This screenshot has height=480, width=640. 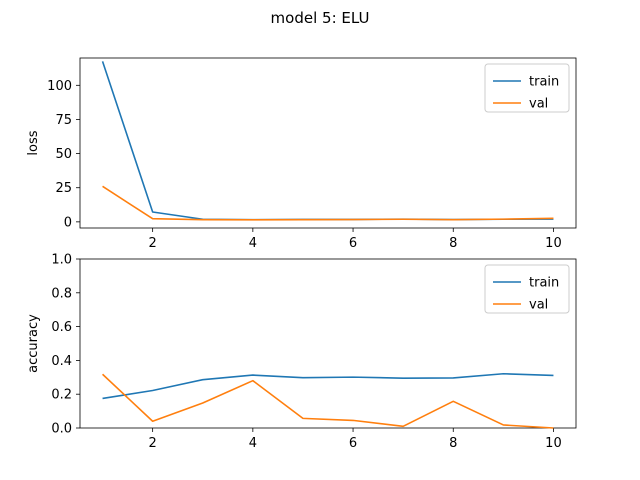 What do you see at coordinates (68, 222) in the screenshot?
I see `loss-y-tick-label: 0` at bounding box center [68, 222].